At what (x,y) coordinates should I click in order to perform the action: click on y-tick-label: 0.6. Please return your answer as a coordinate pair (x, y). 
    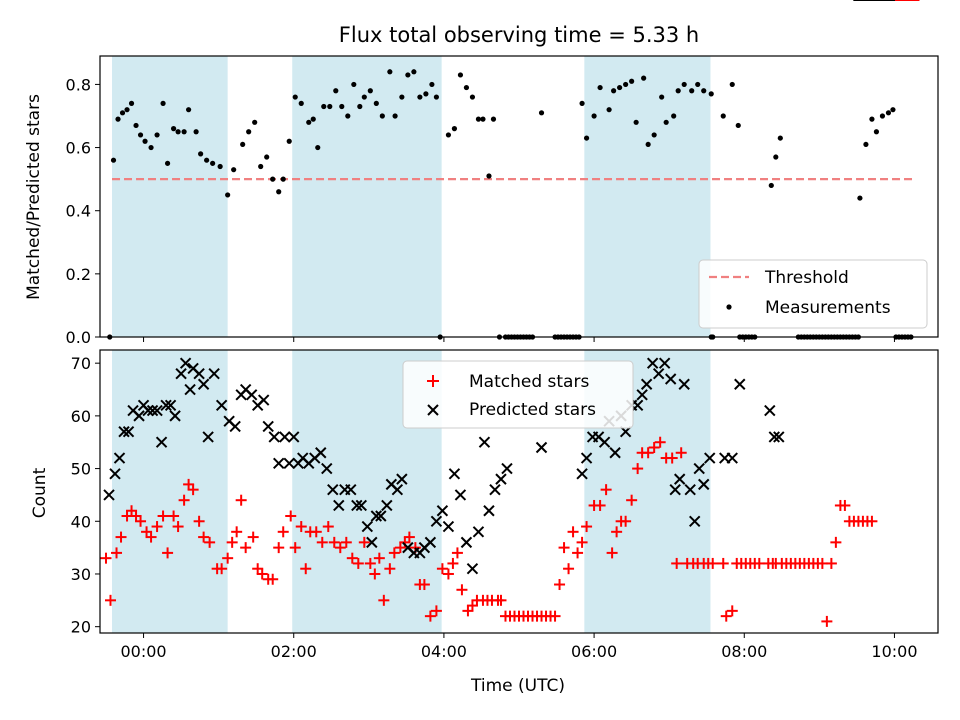
    Looking at the image, I should click on (78, 148).